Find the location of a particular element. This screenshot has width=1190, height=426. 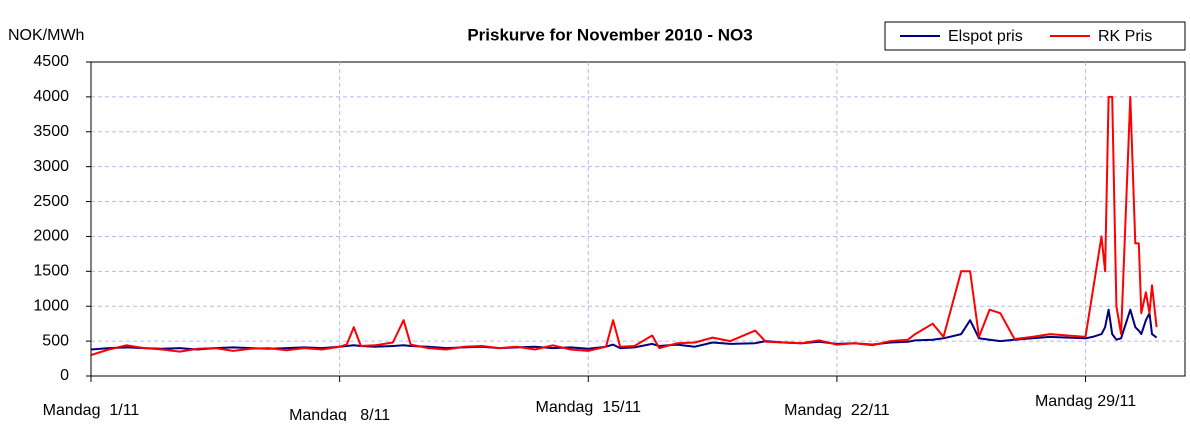

legend-label: Elspot pris is located at coordinates (985, 36).